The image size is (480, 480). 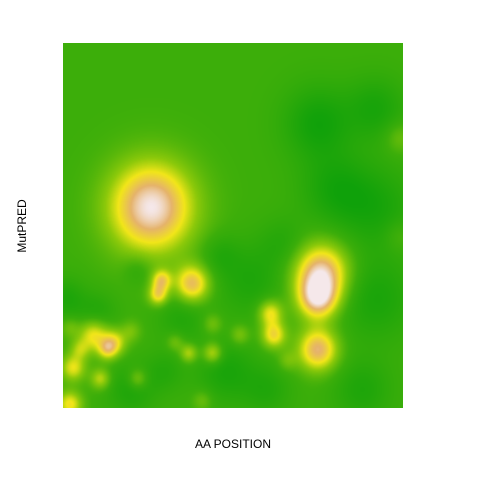 I want to click on x-axis-label: AA POSITION, so click(x=233, y=444).